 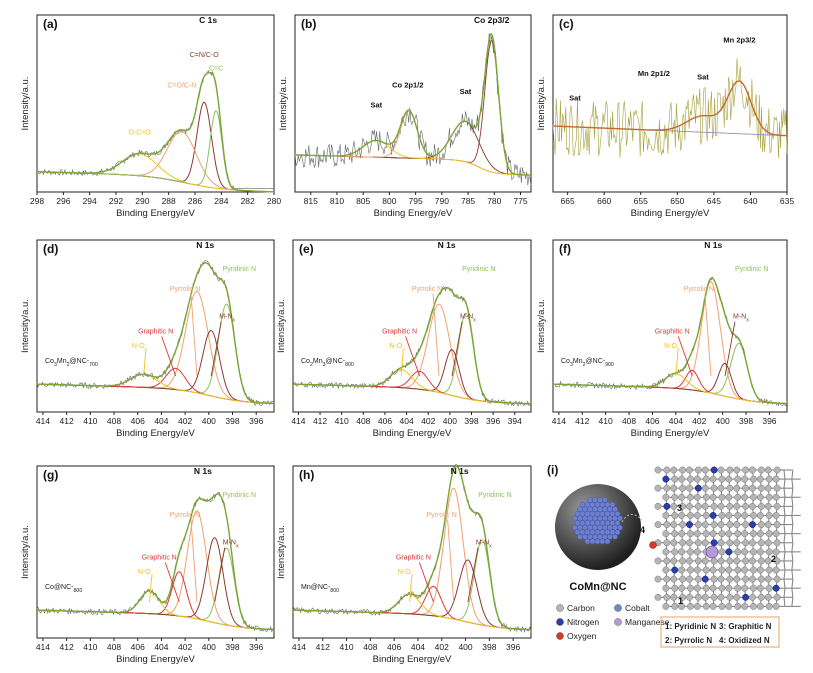 What do you see at coordinates (746, 597) in the screenshot?
I see `nitrogen-atom` at bounding box center [746, 597].